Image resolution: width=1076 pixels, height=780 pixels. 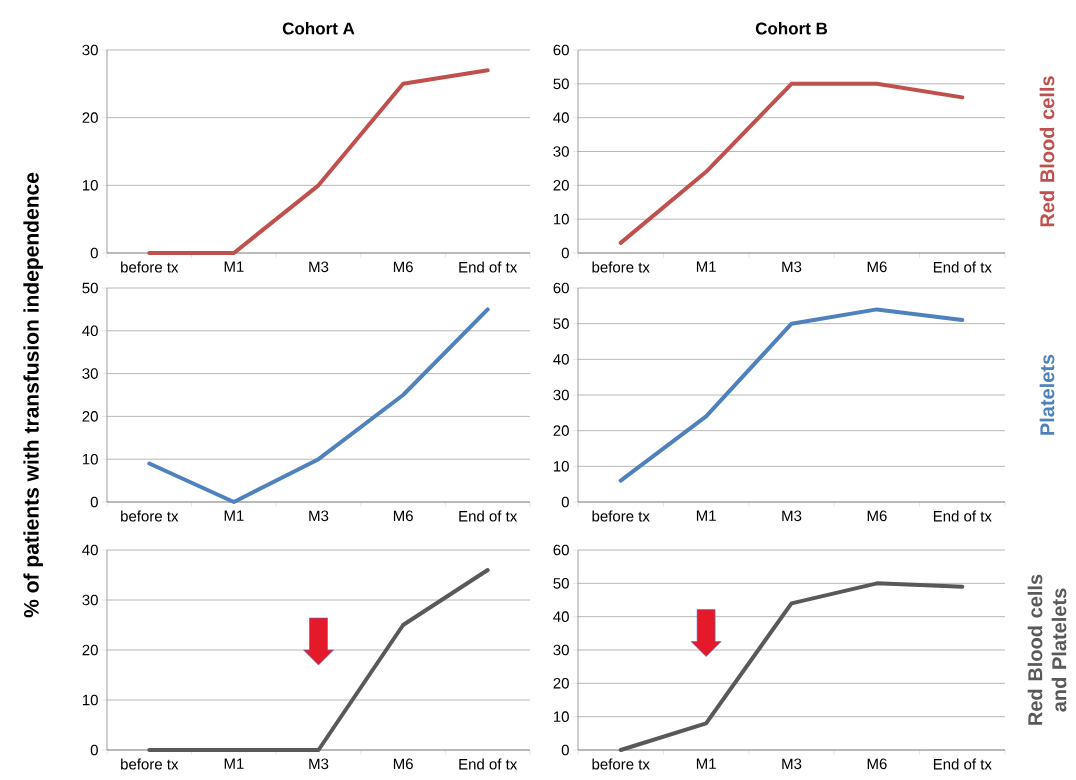 I want to click on y-axis-title: % of patients with transfusion independence, so click(x=33, y=395).